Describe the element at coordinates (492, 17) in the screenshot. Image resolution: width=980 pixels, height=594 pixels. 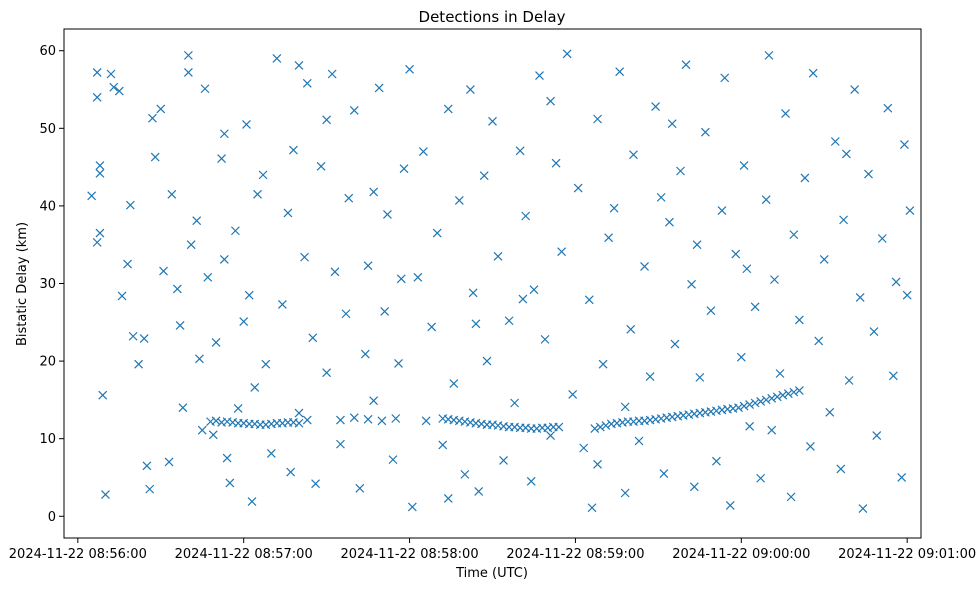
I see `chart-title: Detections in Delay` at that location.